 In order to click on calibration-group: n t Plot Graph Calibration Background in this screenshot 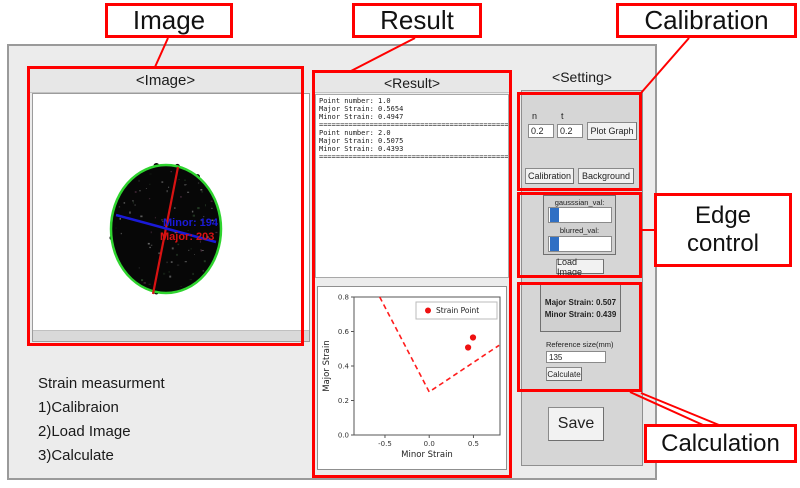, I will do `click(579, 141)`.